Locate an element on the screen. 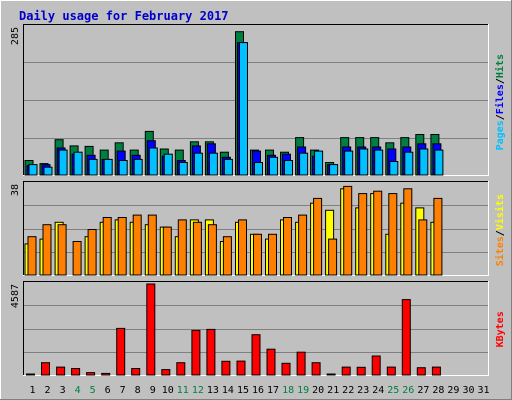  day-label: 3 is located at coordinates (63, 390).